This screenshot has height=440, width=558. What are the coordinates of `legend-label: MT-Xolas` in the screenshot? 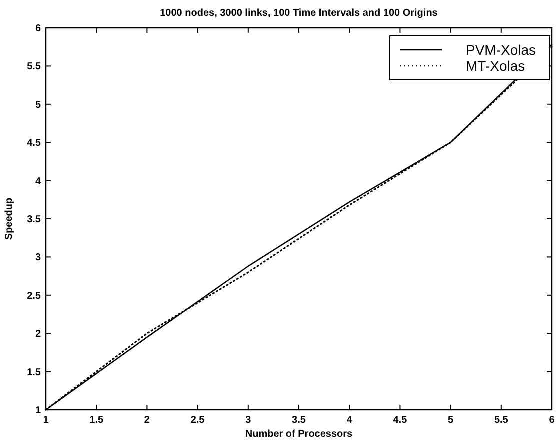 It's located at (496, 66).